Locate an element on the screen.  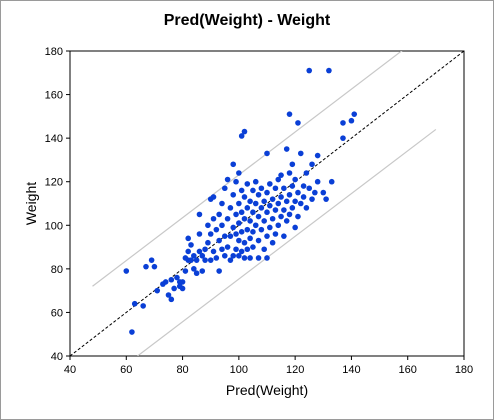
chart-title: Pred(Weight) - Weight is located at coordinates (247, 20).